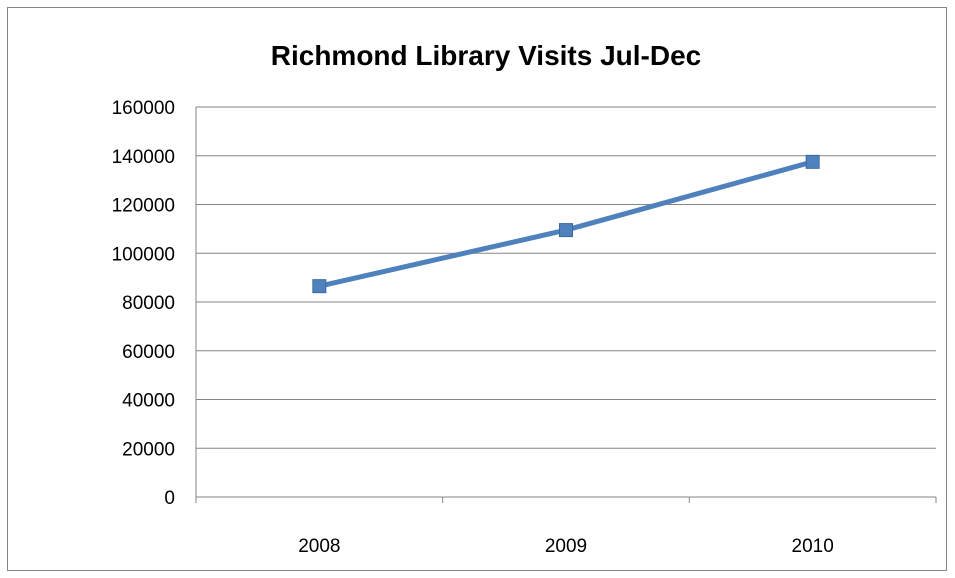 The width and height of the screenshot is (955, 578). What do you see at coordinates (143, 157) in the screenshot?
I see `y-tick-label: 140000` at bounding box center [143, 157].